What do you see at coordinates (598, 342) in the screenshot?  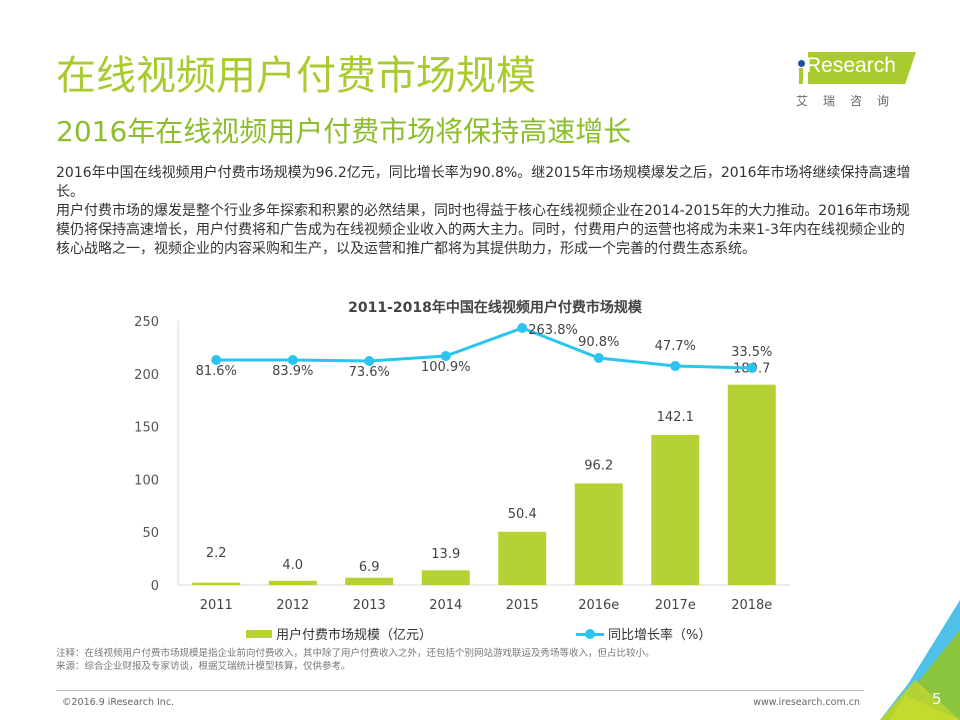 I see `growth-value-label: 90.8%` at bounding box center [598, 342].